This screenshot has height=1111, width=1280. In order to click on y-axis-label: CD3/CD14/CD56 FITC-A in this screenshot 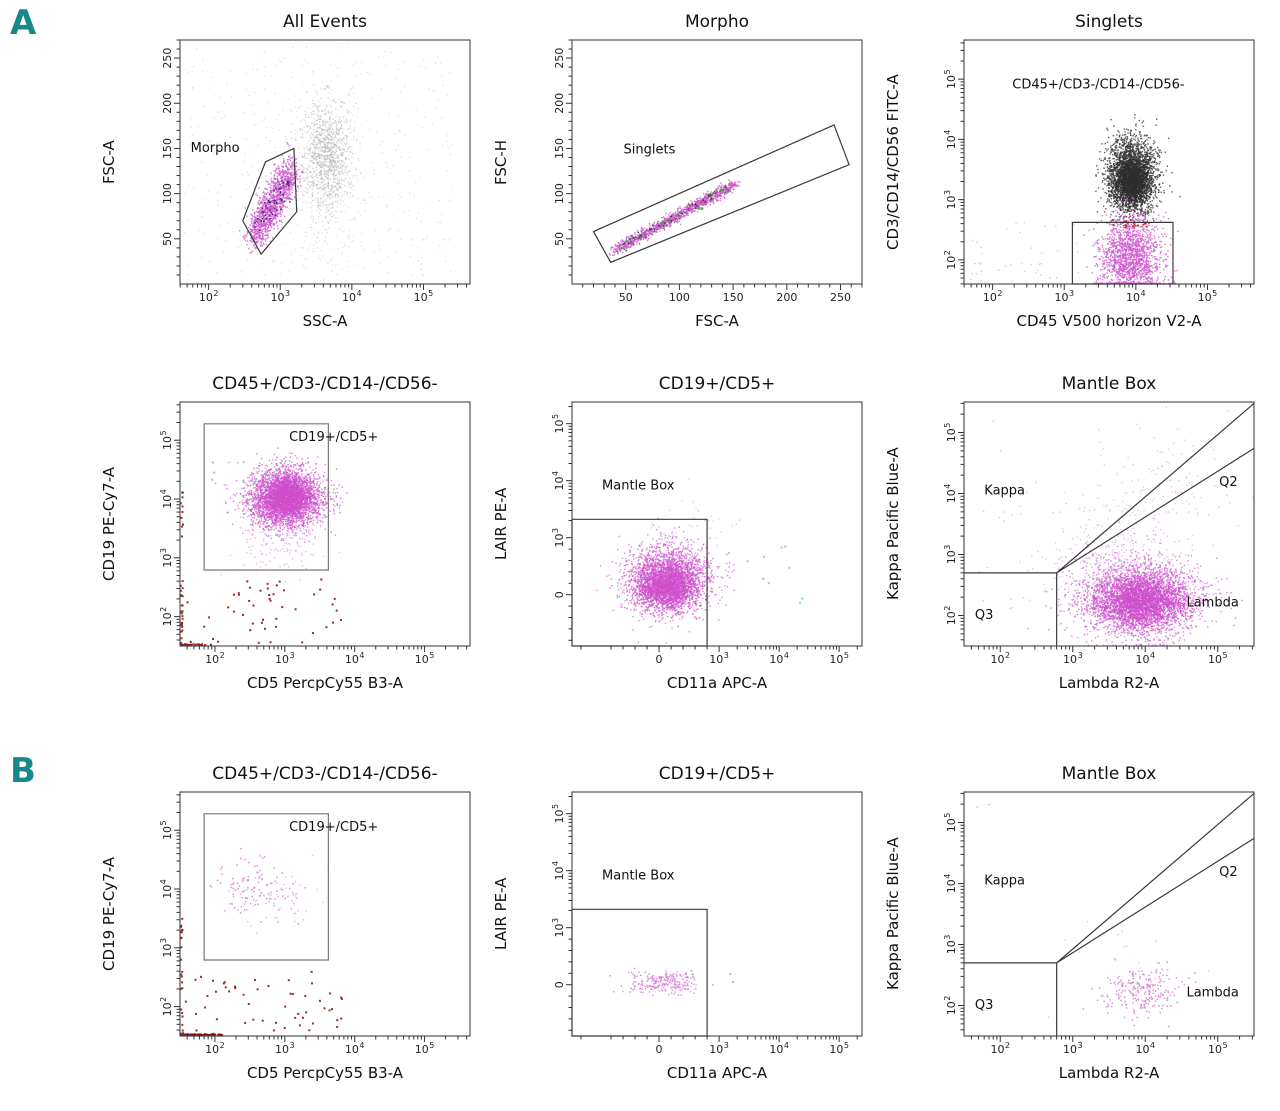, I will do `click(893, 162)`.